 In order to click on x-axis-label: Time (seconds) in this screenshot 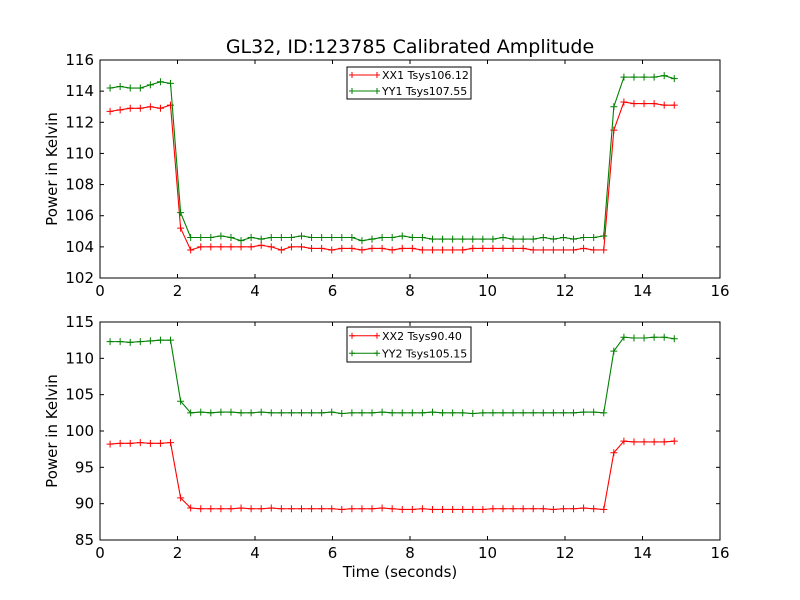, I will do `click(400, 572)`.